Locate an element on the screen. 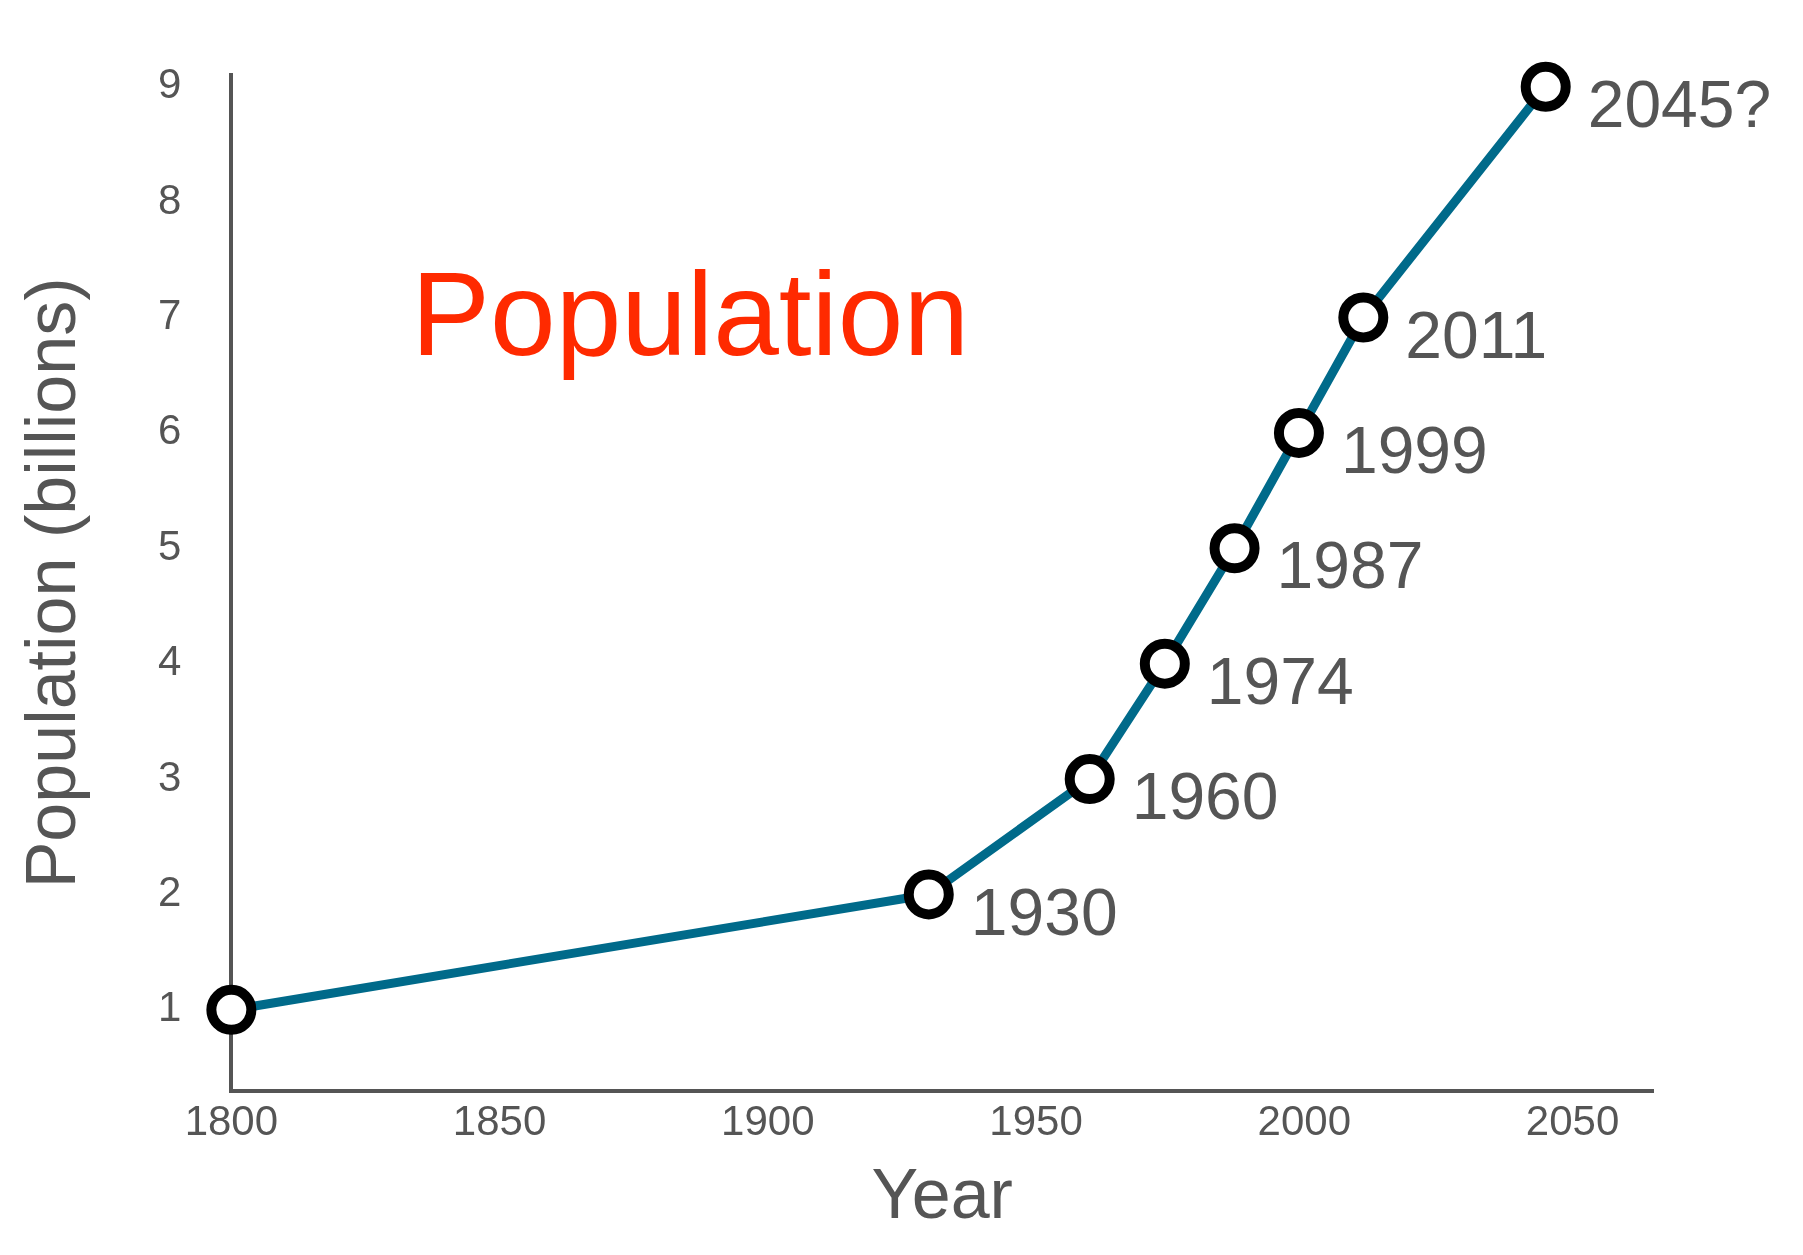 The height and width of the screenshot is (1255, 1803). annotation: 1974 is located at coordinates (1280, 680).